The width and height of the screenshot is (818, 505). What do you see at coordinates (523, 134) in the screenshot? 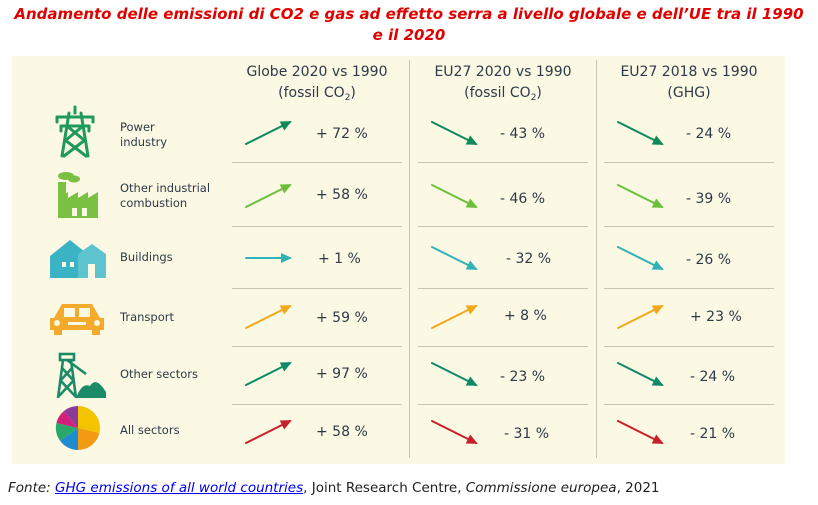
I see `value-label: - 43 %` at bounding box center [523, 134].